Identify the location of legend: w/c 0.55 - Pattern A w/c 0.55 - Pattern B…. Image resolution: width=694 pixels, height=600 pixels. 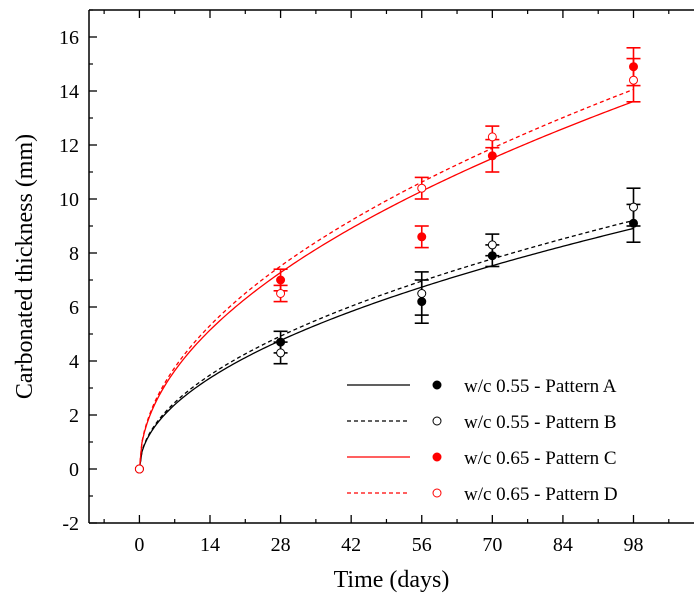
(482, 440).